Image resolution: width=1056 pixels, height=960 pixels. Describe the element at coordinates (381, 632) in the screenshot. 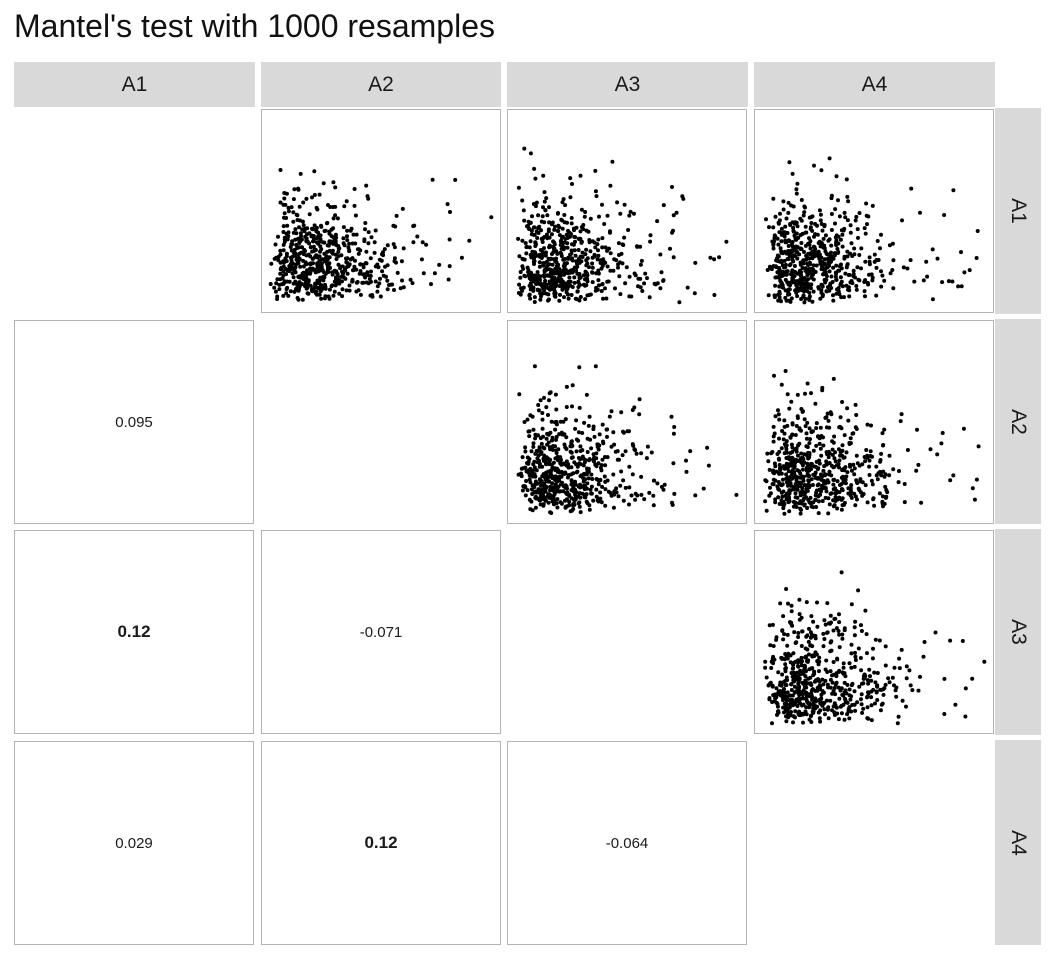

I see `panel-corr-a3-a2: -0.071` at that location.